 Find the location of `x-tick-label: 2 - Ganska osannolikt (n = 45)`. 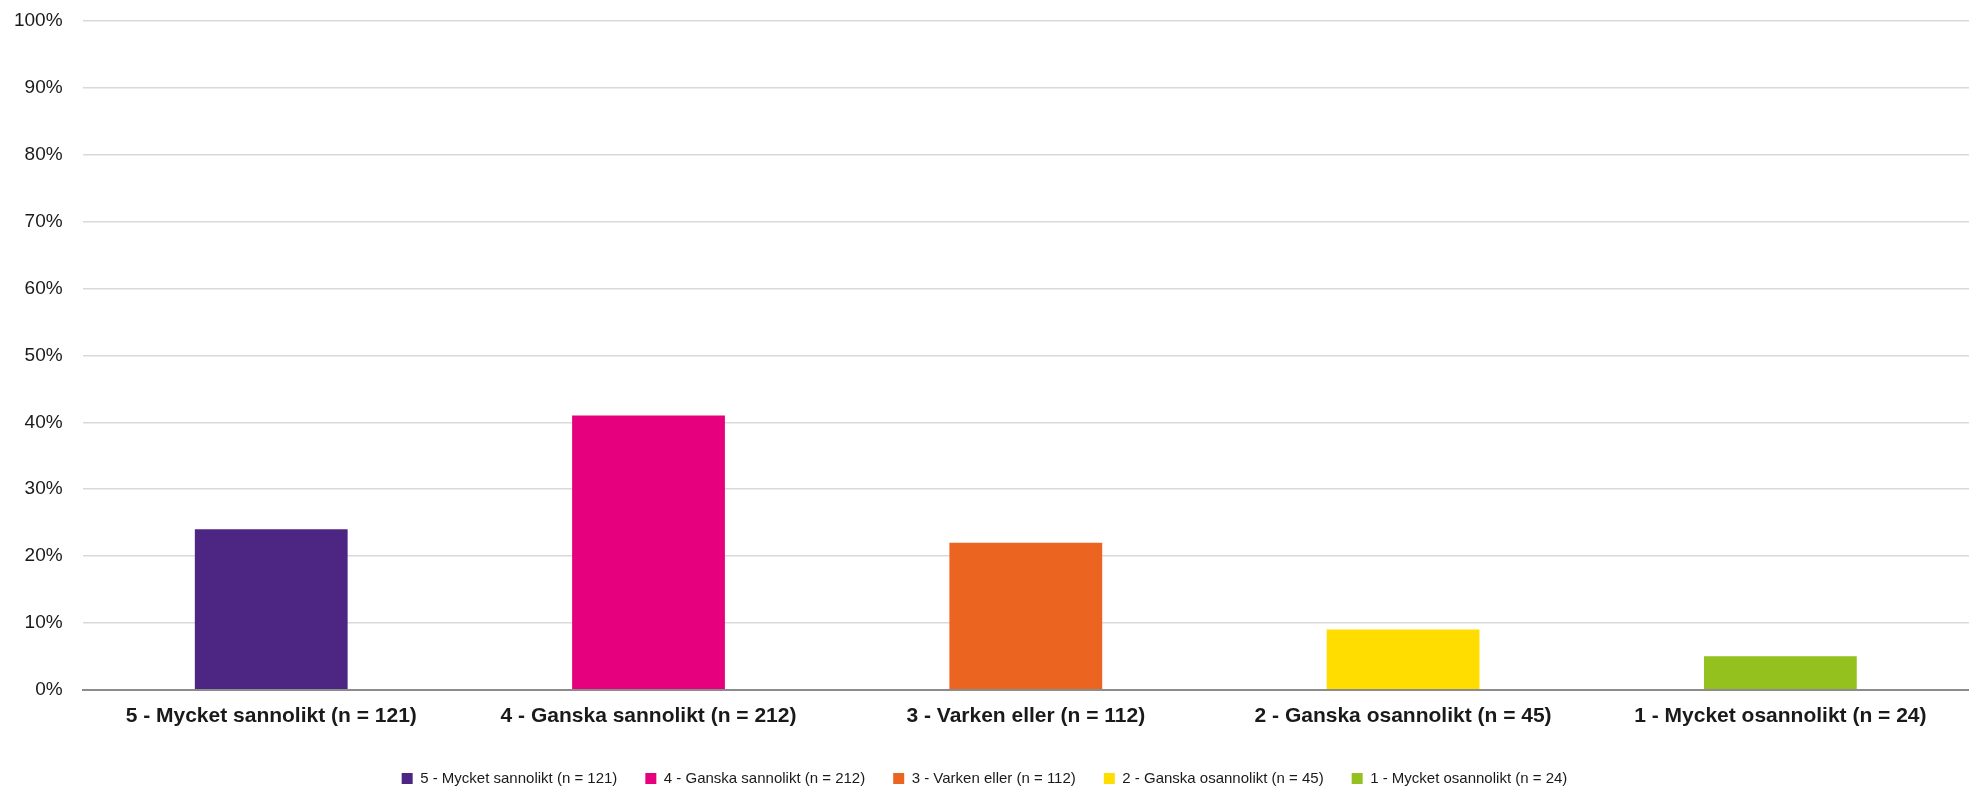

x-tick-label: 2 - Ganska osannolikt (n = 45) is located at coordinates (1403, 715).